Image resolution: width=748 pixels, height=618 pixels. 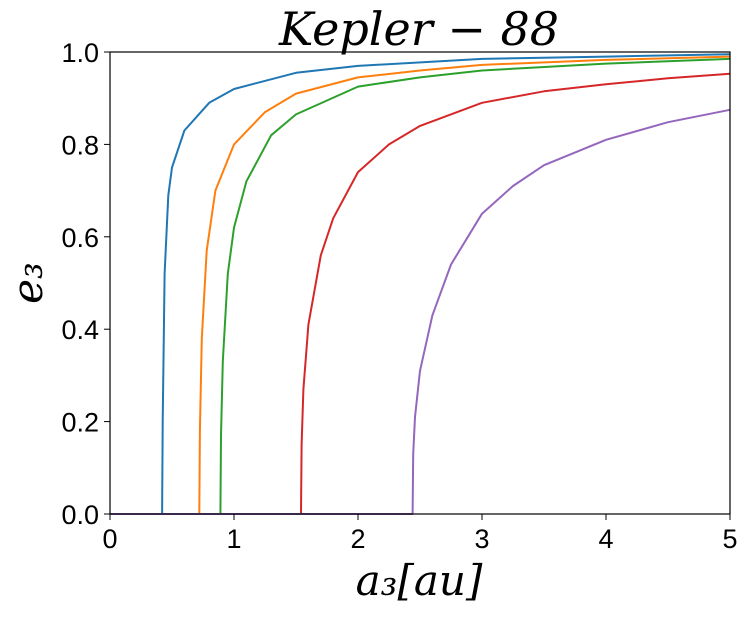 I want to click on y-tick-label: 0.2, so click(x=80, y=423).